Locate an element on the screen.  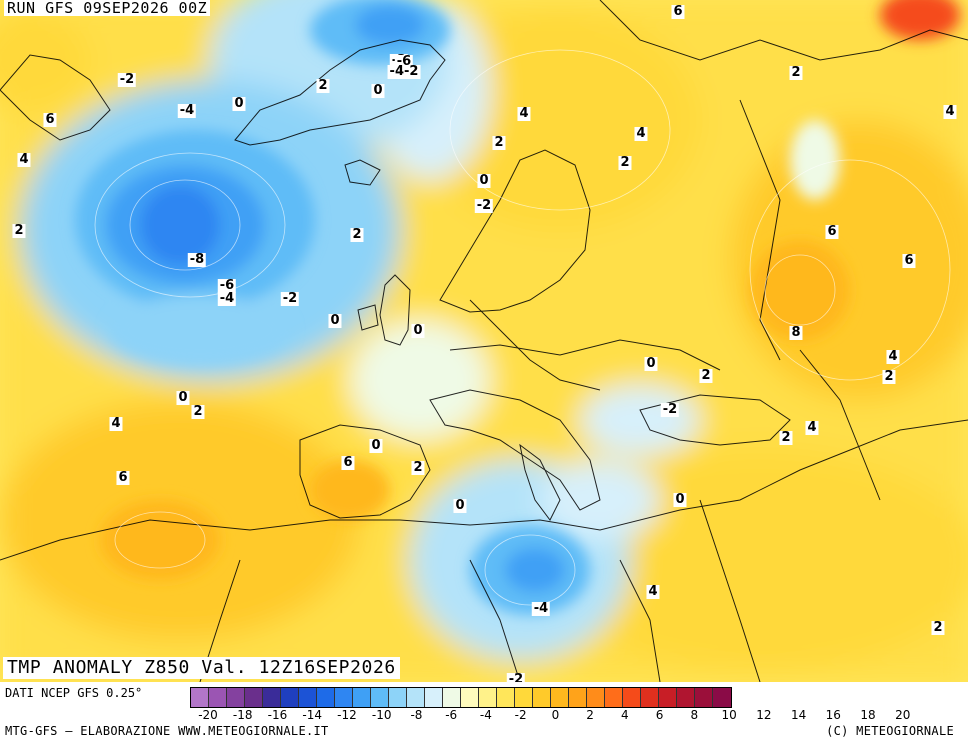
color-scale-tick-label: -12 is located at coordinates (347, 715).